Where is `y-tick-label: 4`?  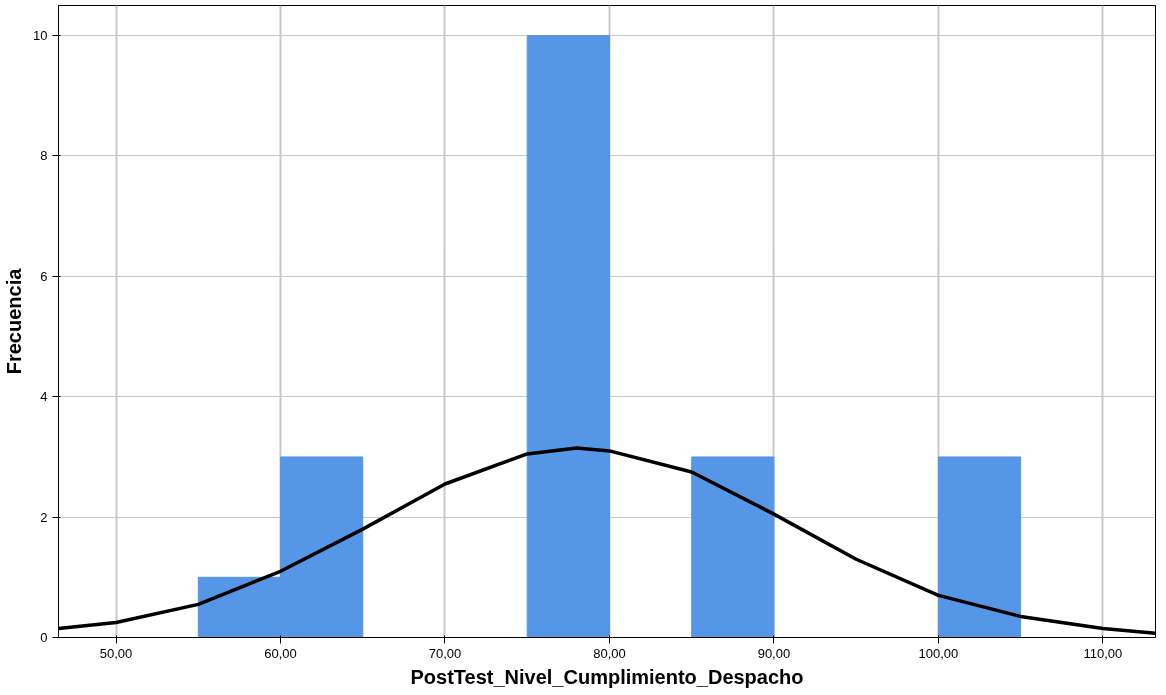 y-tick-label: 4 is located at coordinates (44, 397).